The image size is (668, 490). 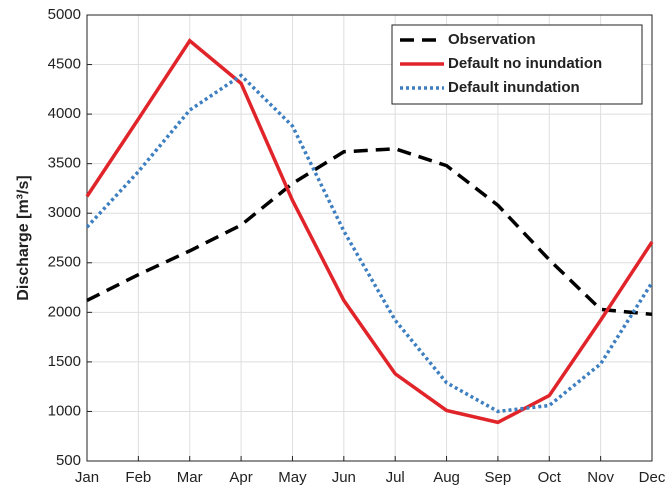 What do you see at coordinates (64, 64) in the screenshot?
I see `y-tick-label: 4500` at bounding box center [64, 64].